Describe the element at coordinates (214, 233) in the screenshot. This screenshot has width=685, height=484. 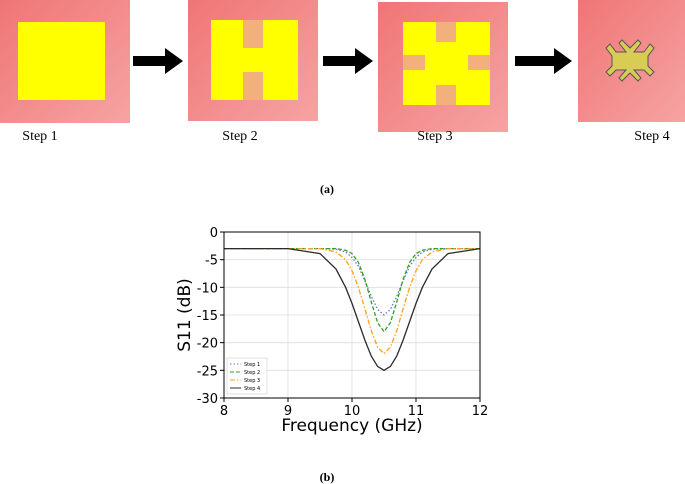
I see `y-tick-label: 0` at that location.